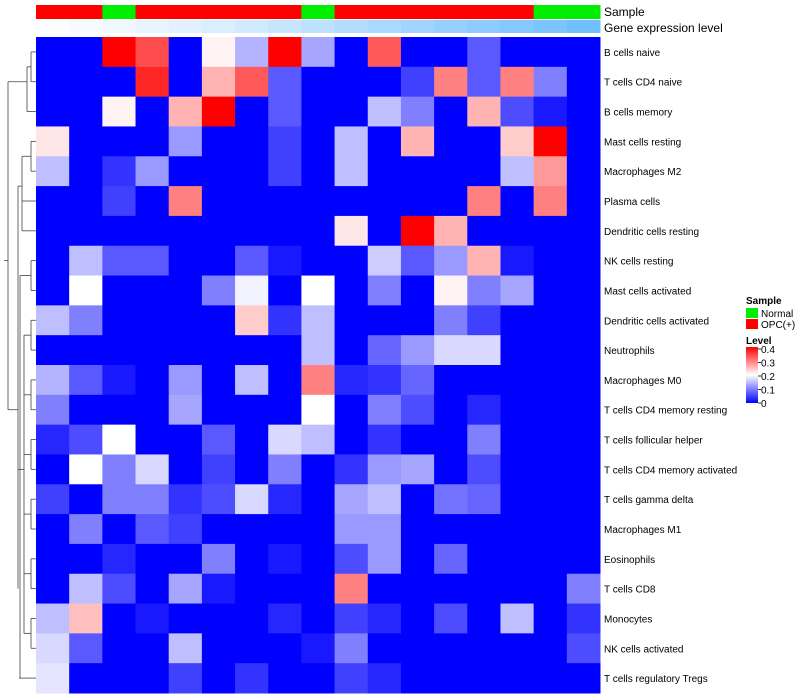 The width and height of the screenshot is (800, 700). What do you see at coordinates (649, 500) in the screenshot?
I see `row-label: T cells gamma delta` at bounding box center [649, 500].